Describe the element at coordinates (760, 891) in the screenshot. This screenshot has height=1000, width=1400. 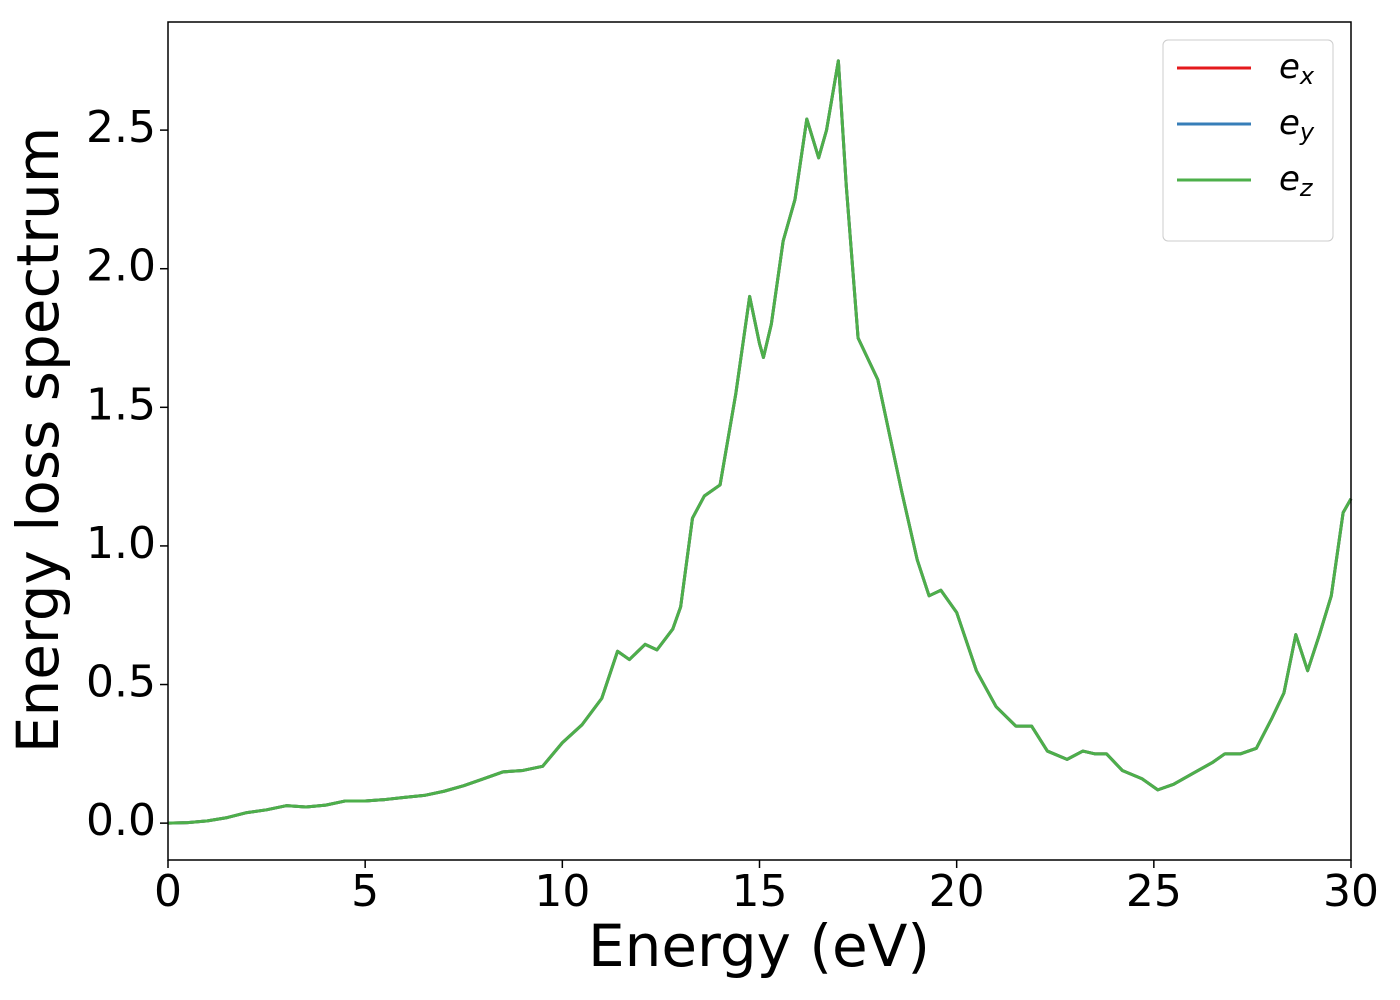
I see `x-tick-label: 15` at that location.